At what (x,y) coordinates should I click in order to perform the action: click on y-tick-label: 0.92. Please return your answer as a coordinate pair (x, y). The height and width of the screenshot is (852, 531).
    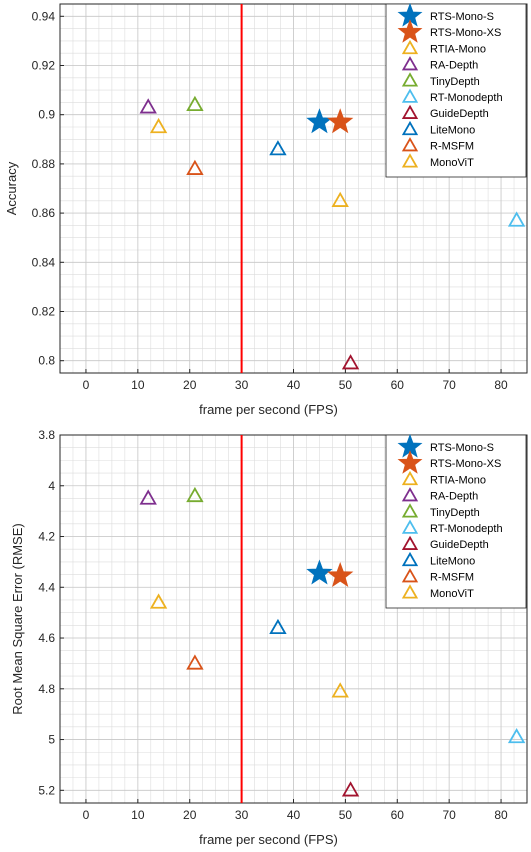
    Looking at the image, I should click on (44, 66).